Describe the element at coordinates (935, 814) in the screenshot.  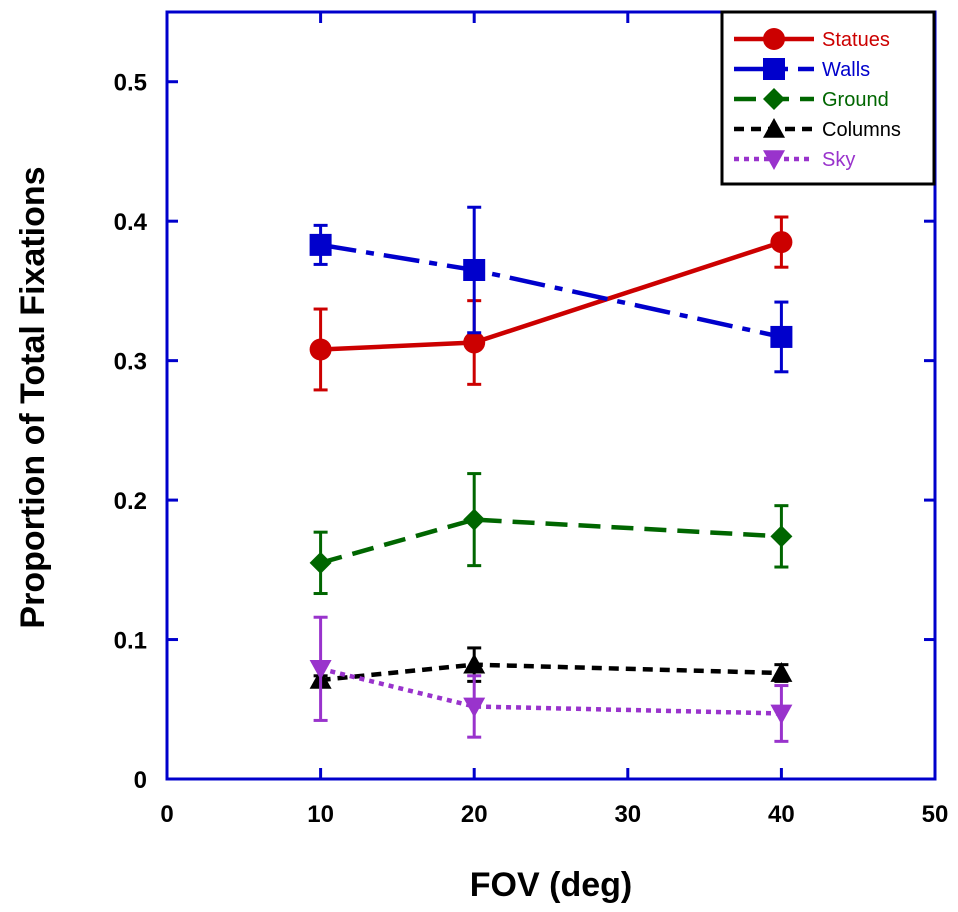
I see `x-tick-label: 50` at that location.